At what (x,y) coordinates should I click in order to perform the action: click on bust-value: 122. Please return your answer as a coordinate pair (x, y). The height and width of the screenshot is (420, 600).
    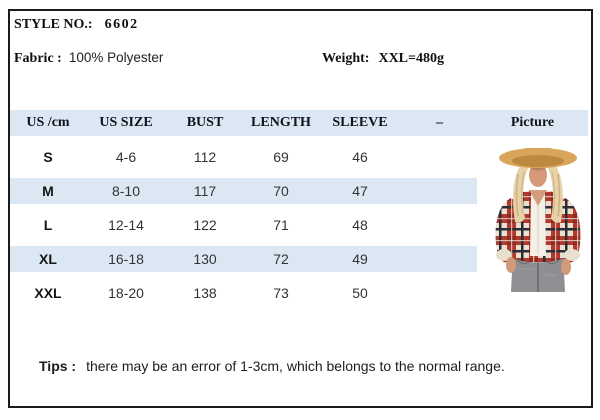
    Looking at the image, I should click on (205, 225).